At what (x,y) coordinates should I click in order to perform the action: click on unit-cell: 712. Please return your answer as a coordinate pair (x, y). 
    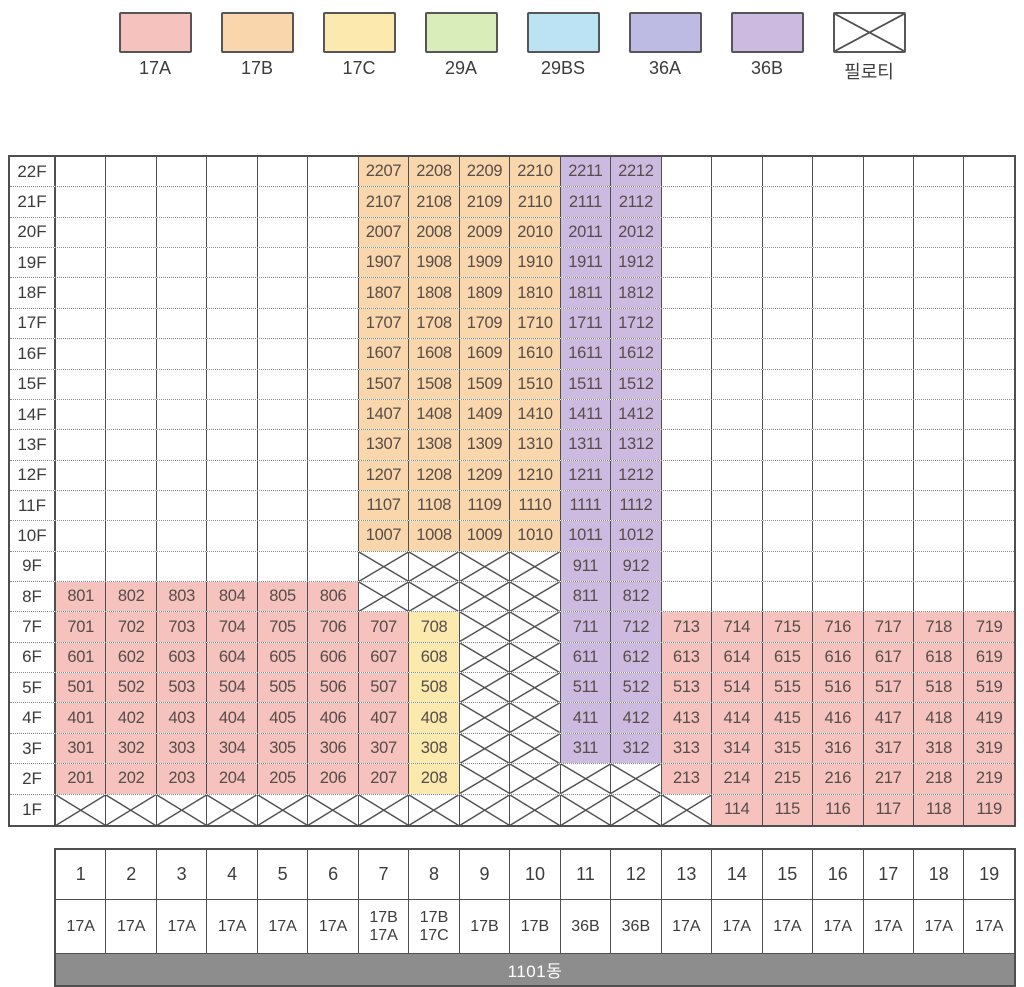
    Looking at the image, I should click on (636, 627).